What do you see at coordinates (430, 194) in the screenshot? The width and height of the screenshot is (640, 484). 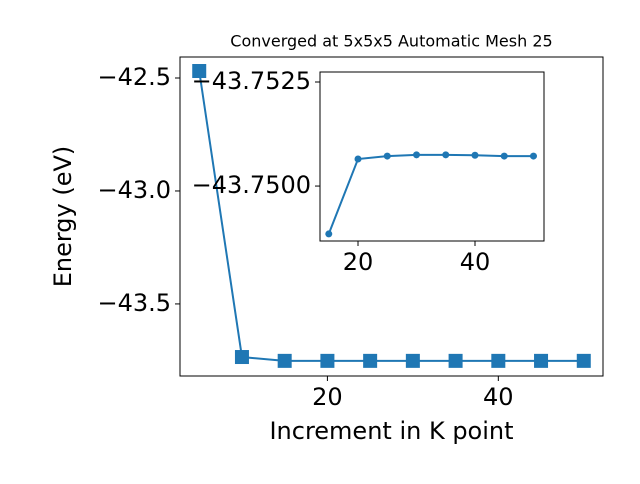 I see `line` at bounding box center [430, 194].